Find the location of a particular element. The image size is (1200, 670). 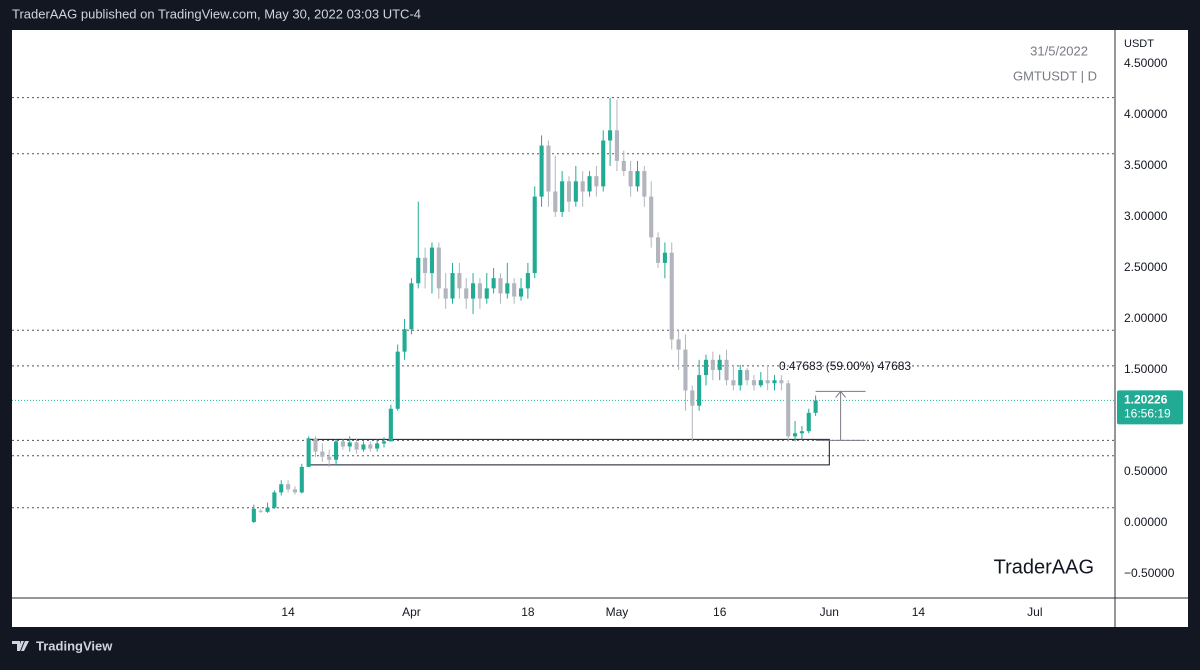

x-tick-label: May is located at coordinates (617, 612).